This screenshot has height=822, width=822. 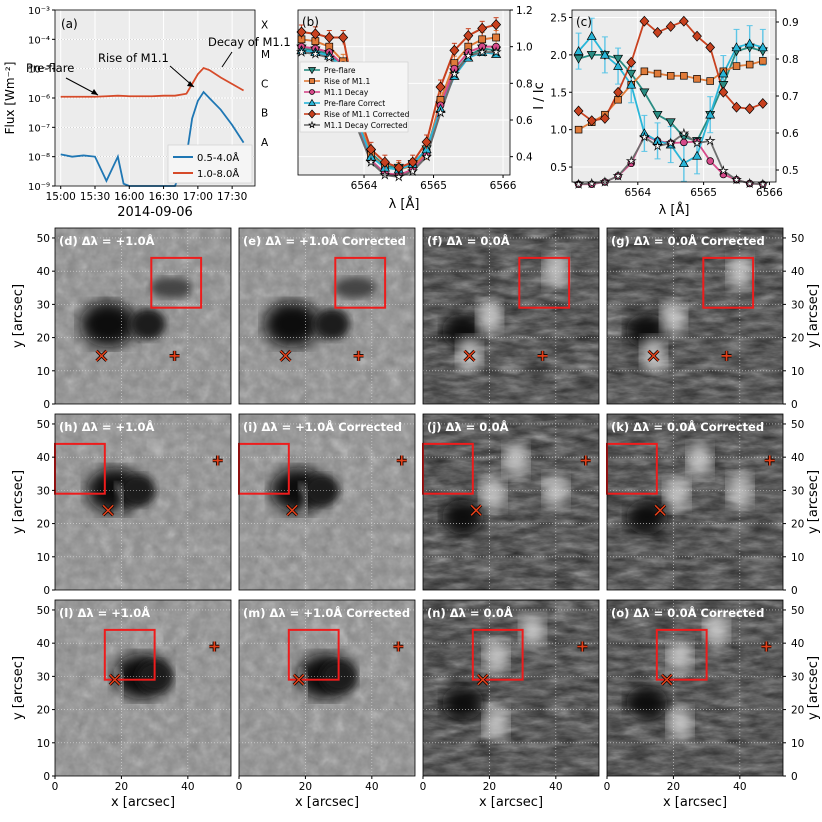 I want to click on x-tick-label: 6566, so click(x=503, y=186).